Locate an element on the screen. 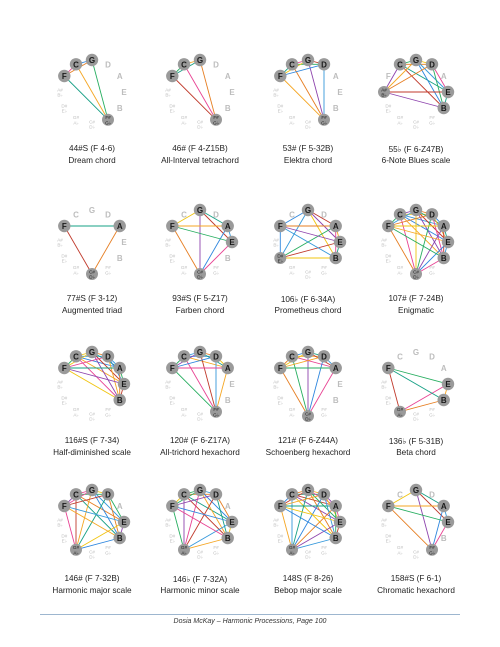 Image resolution: width=500 pixels, height=647 pixels. note-label: G# is located at coordinates (76, 409).